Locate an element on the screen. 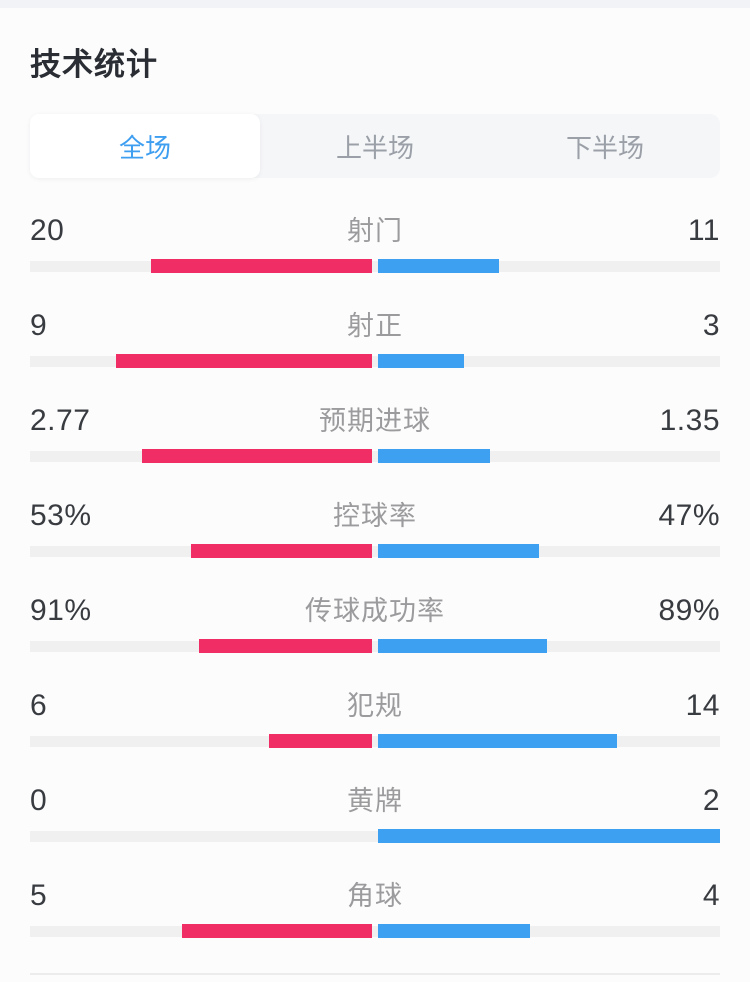 The image size is (750, 982). home-value: 2.77 is located at coordinates (60, 420).